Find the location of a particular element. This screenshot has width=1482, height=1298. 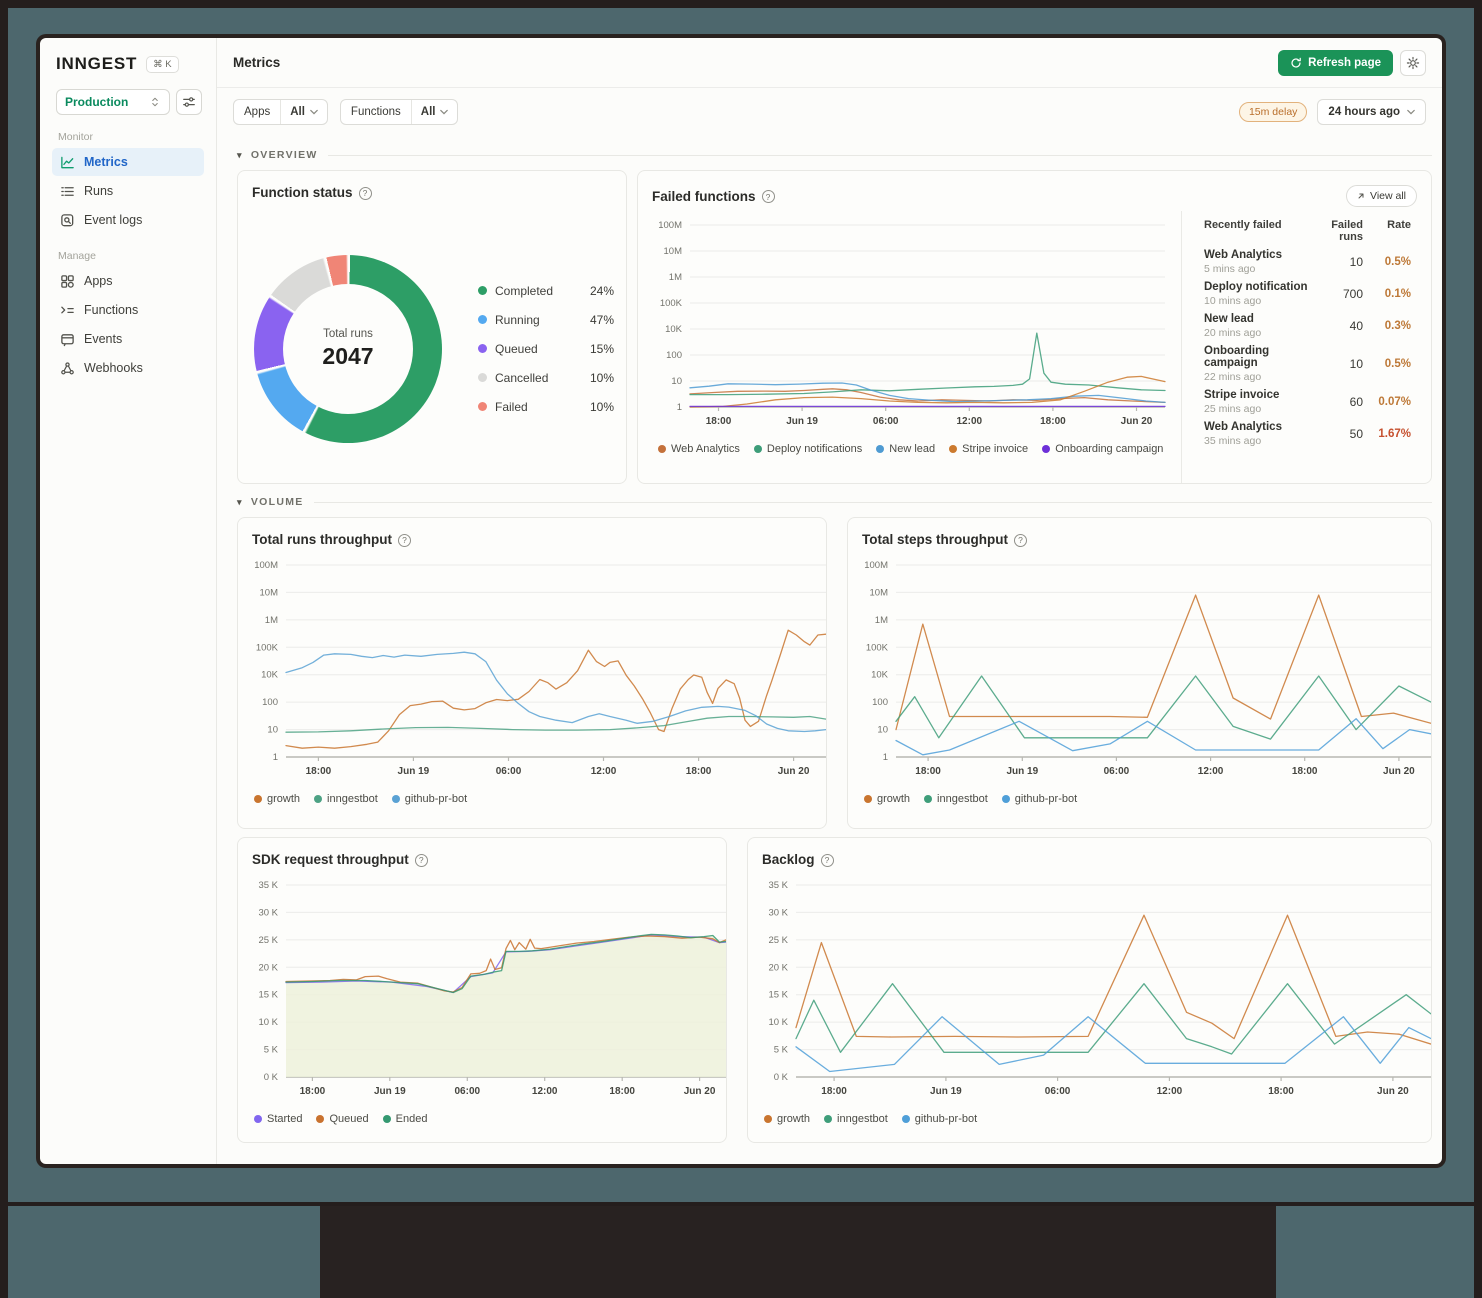

svg-text: 25 K is located at coordinates (778, 940).